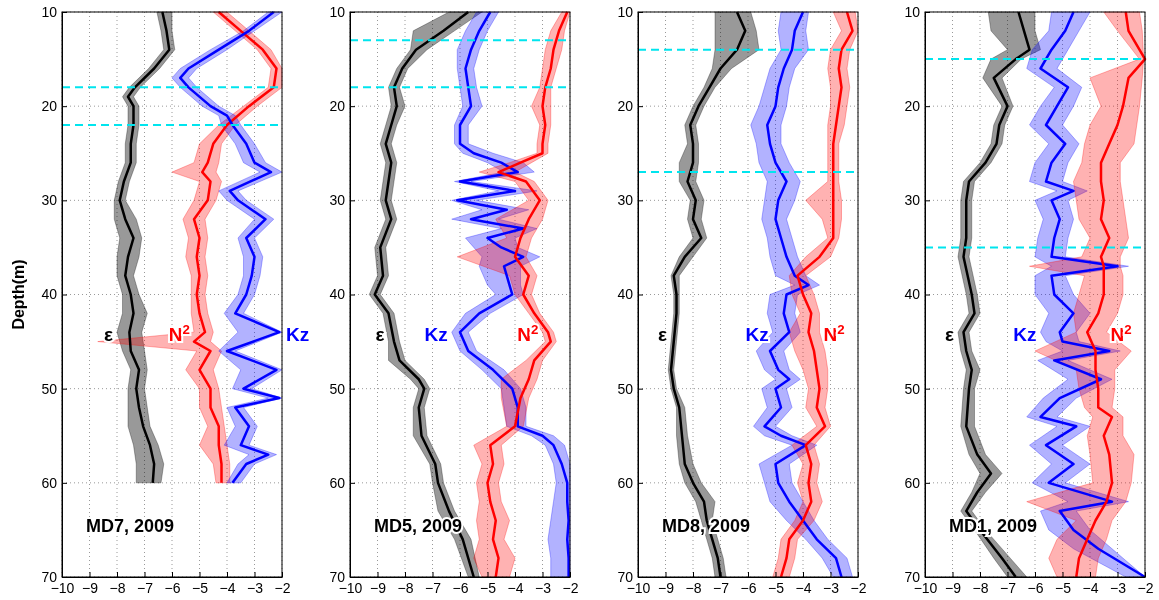 The width and height of the screenshot is (1159, 600). Describe the element at coordinates (706, 526) in the screenshot. I see `annotation: MD8, 2009` at that location.